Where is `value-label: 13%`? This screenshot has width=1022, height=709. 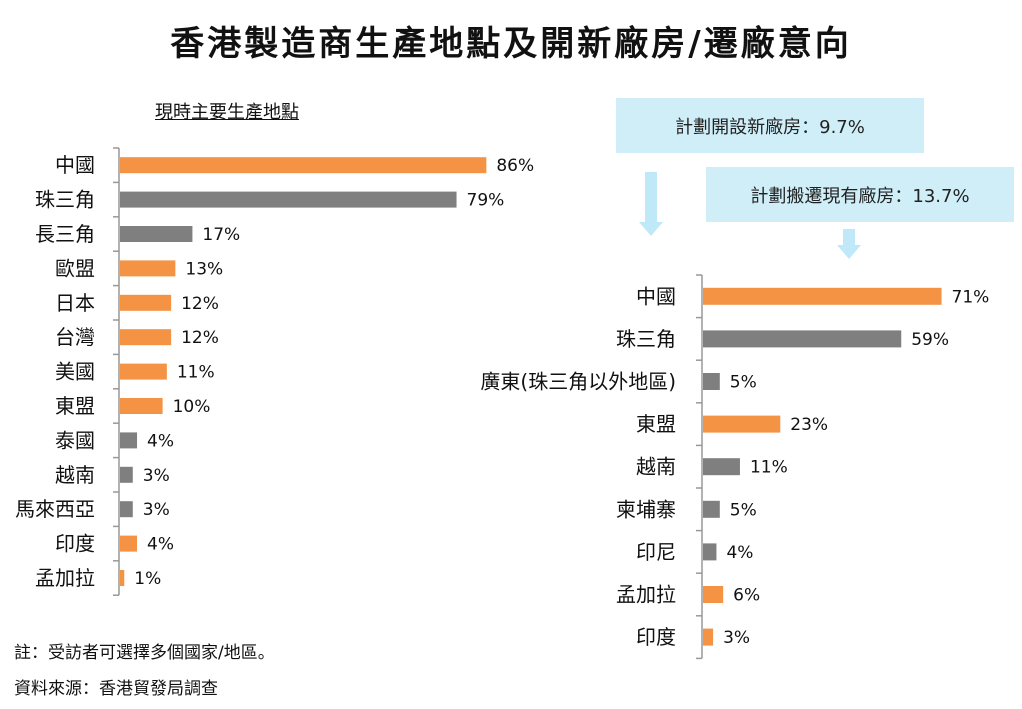 value-label: 13% is located at coordinates (204, 269).